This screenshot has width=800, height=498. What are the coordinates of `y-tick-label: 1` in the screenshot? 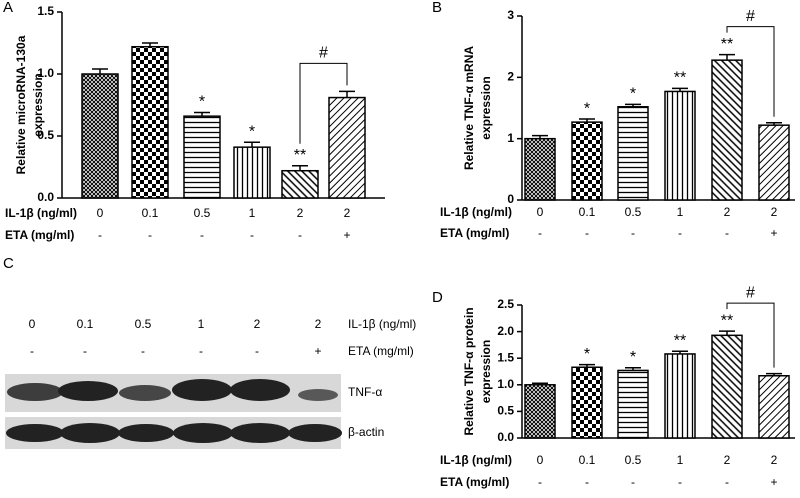 It's located at (510, 138).